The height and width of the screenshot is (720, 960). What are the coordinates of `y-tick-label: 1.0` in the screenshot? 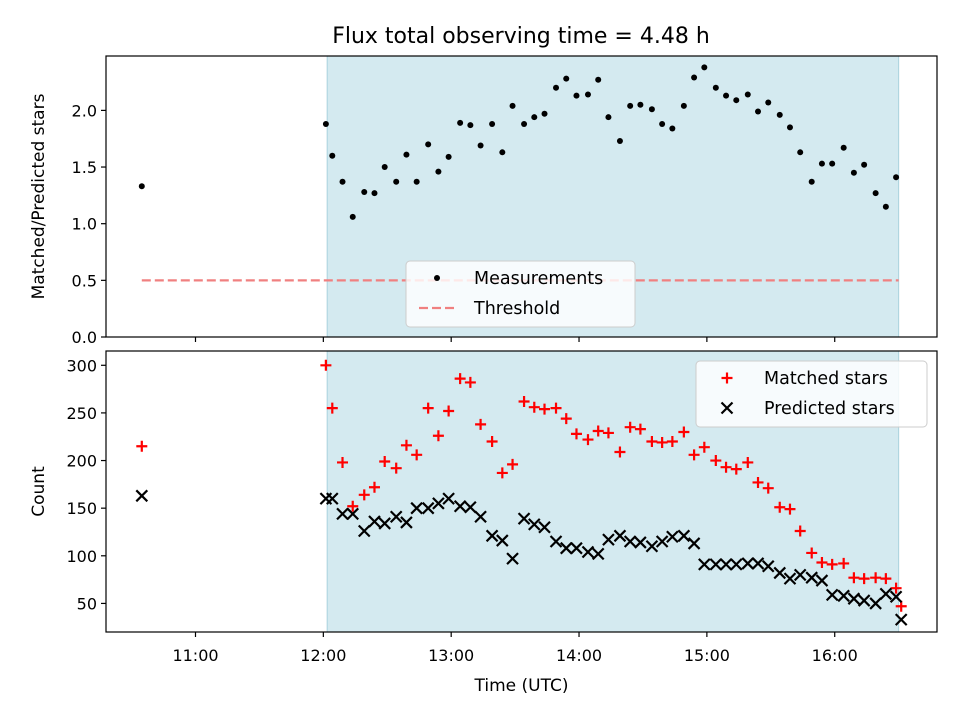 It's located at (84, 224).